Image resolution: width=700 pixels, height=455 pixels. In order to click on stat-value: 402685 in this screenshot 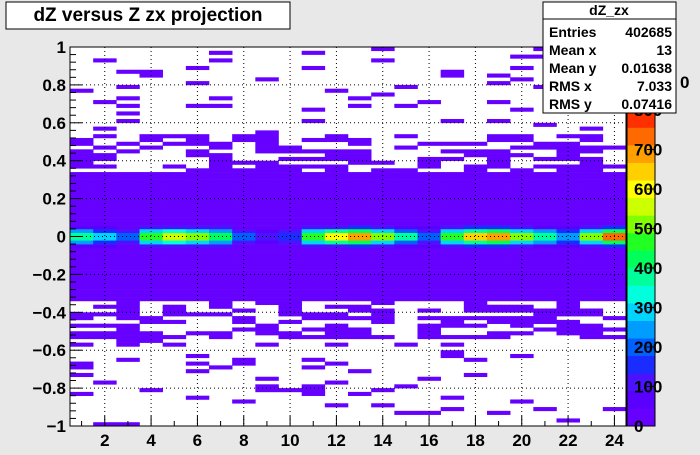, I will do `click(648, 32)`.